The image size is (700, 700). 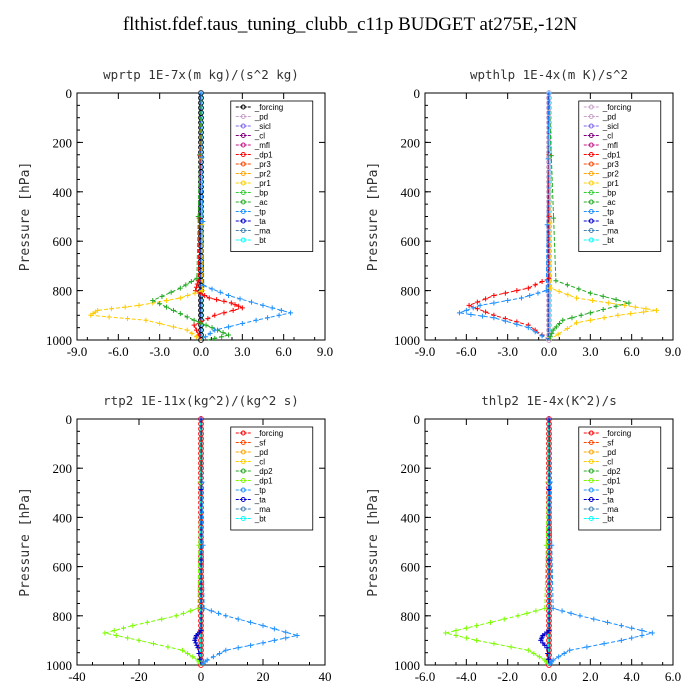 What do you see at coordinates (63, 468) in the screenshot?
I see `y-tick-label: 200` at bounding box center [63, 468].